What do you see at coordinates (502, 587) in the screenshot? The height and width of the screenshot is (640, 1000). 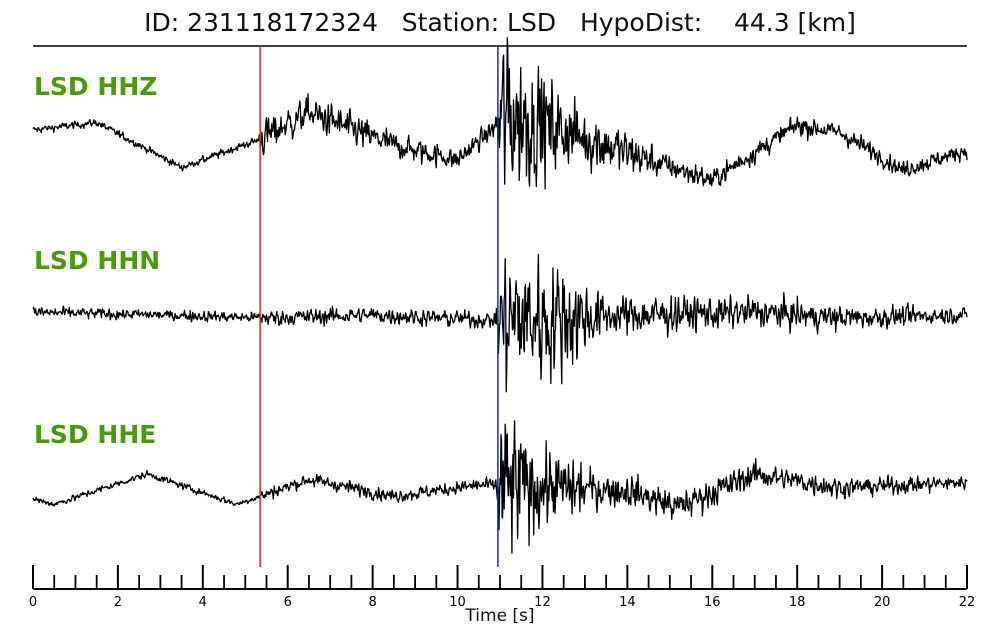 I see `time-axis: 0 2 4 6 8 10 12 14 16 18 20 22` at bounding box center [502, 587].